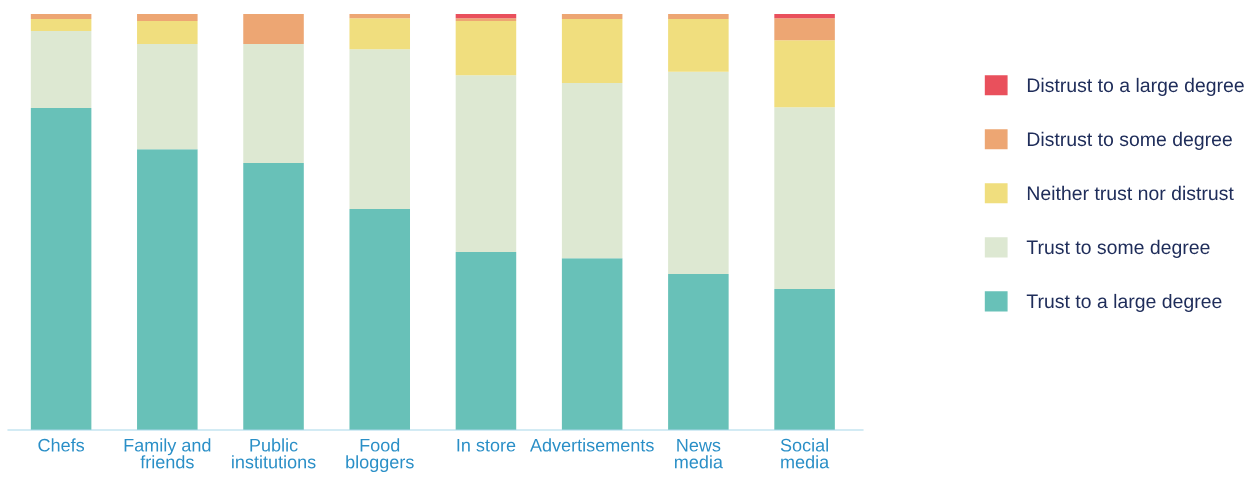 The height and width of the screenshot is (485, 1259). I want to click on x-tick-label: In store, so click(486, 445).